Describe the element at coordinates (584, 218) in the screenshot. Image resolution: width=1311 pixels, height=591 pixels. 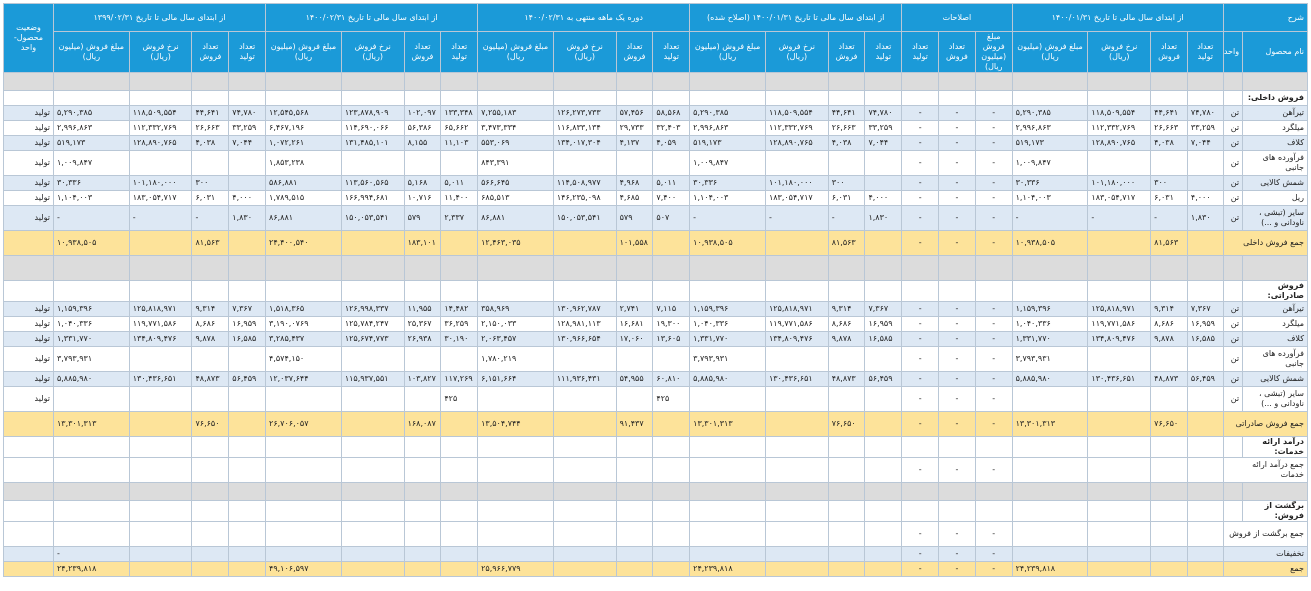
I see `value-cell: ۱۵۰,۰۵۳,۵۴۱` at that location.